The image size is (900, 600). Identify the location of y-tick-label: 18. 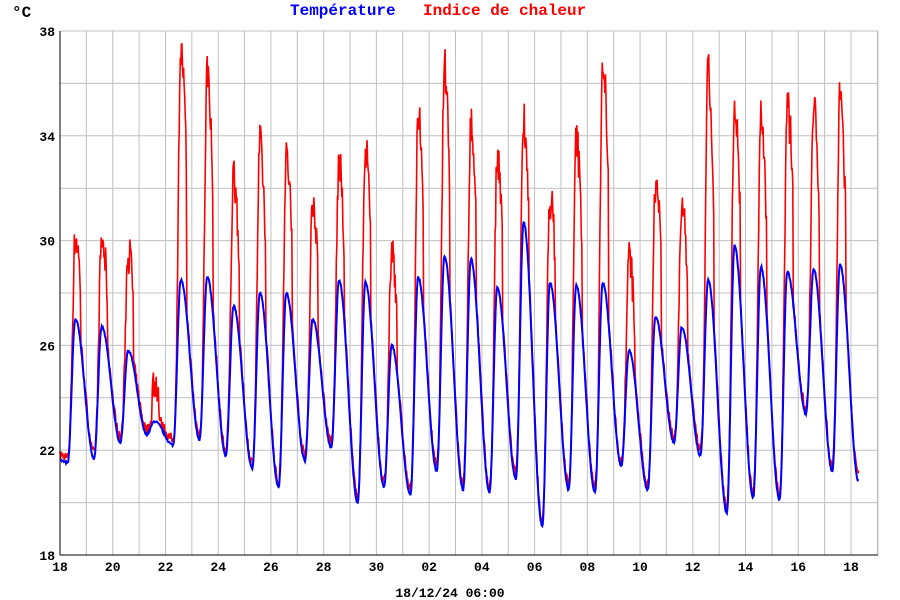
(47, 556).